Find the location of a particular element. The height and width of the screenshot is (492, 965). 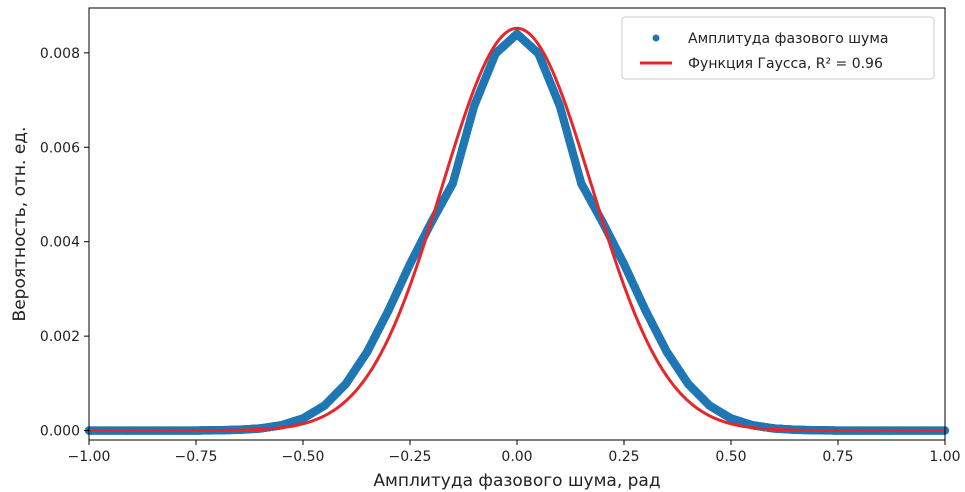

y-axis-label: Вероятность, отн. ед. is located at coordinates (20, 224).